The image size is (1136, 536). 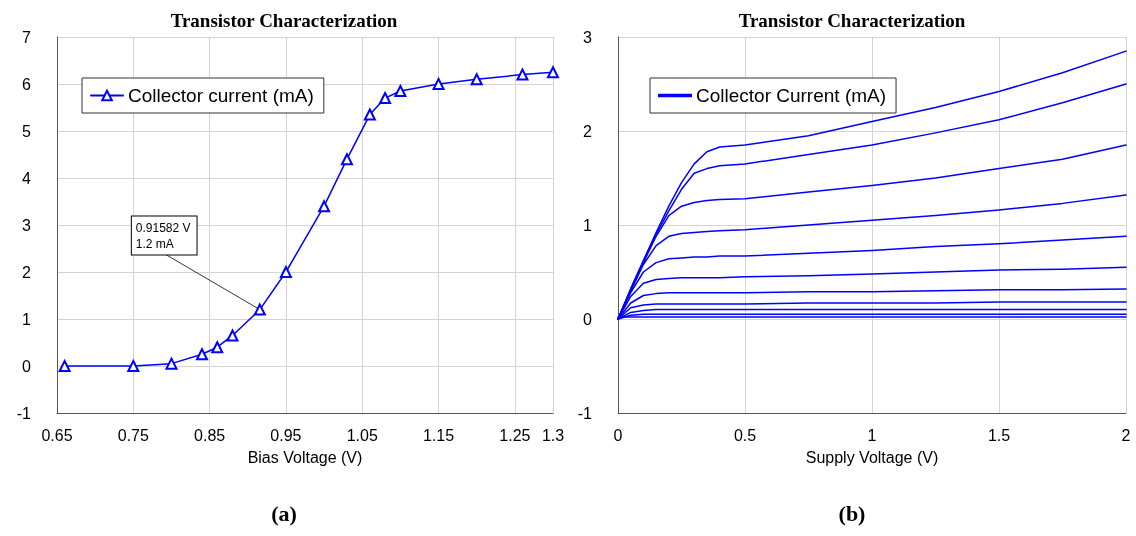 What do you see at coordinates (305, 457) in the screenshot?
I see `x-axis-title: Bias Voltage (V)` at bounding box center [305, 457].